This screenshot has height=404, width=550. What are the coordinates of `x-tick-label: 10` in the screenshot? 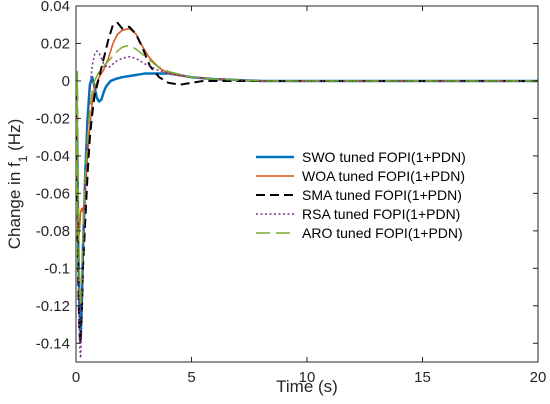 It's located at (307, 377).